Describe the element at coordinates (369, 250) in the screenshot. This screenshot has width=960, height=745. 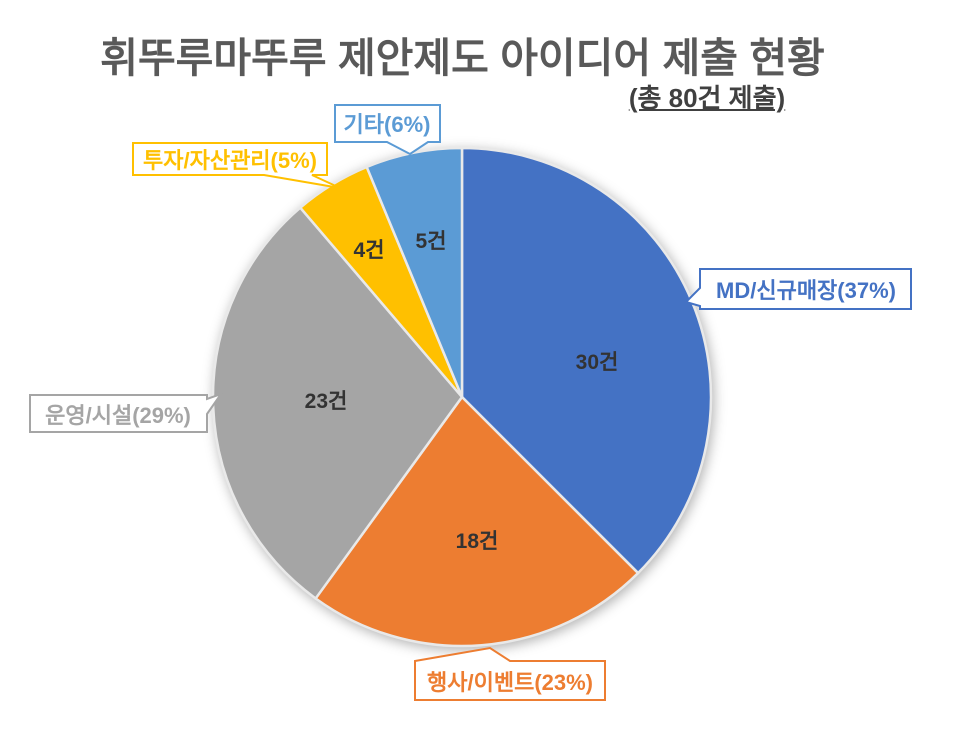
I see `data-label-investment-asset-mgmt: 4건` at that location.